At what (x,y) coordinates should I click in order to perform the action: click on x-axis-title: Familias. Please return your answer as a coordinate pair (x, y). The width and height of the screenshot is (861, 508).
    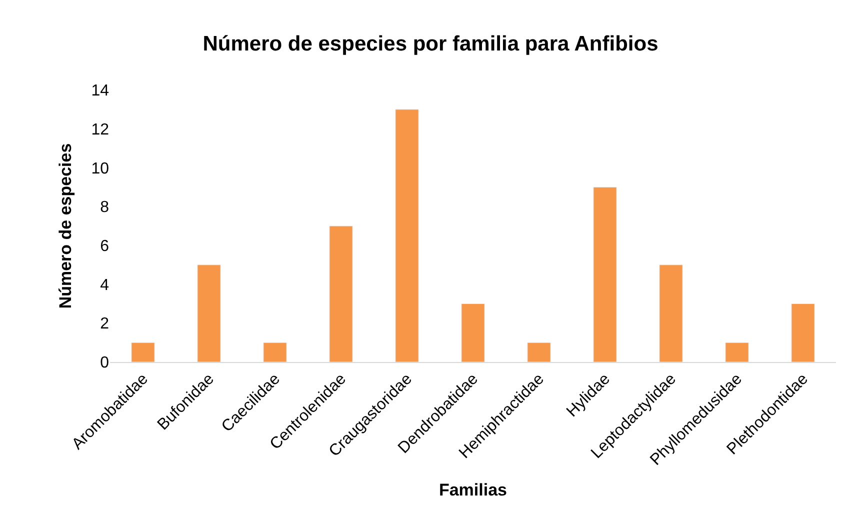
    Looking at the image, I should click on (473, 490).